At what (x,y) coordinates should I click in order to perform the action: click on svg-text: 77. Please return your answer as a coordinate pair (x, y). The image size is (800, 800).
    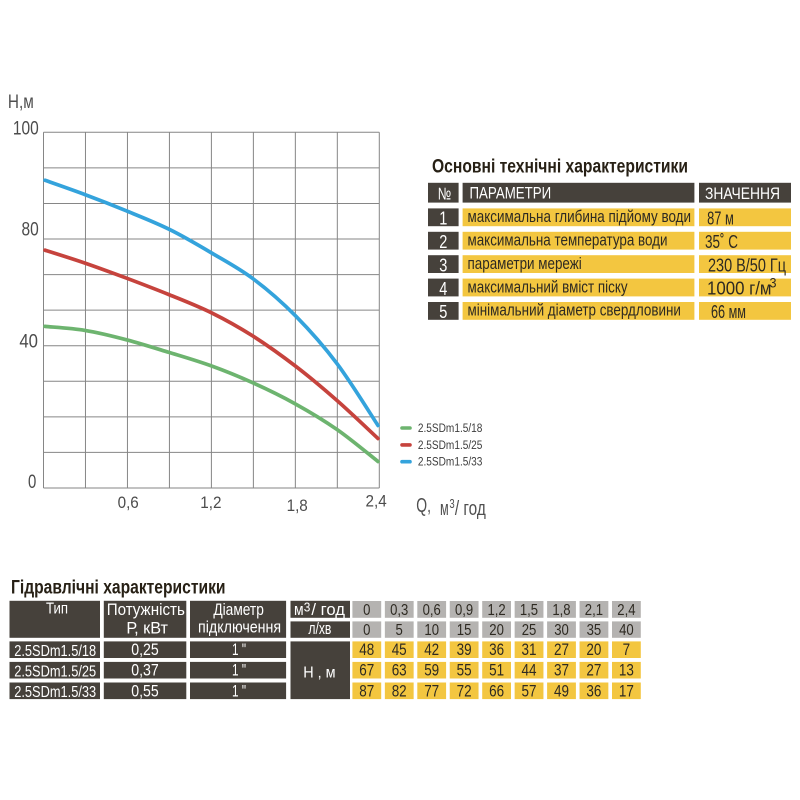
    Looking at the image, I should click on (431, 691).